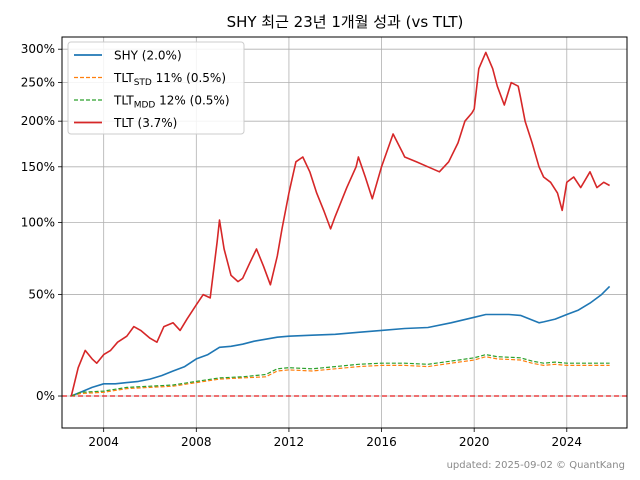  Describe the element at coordinates (38, 223) in the screenshot. I see `y-tick-label: 100%` at that location.